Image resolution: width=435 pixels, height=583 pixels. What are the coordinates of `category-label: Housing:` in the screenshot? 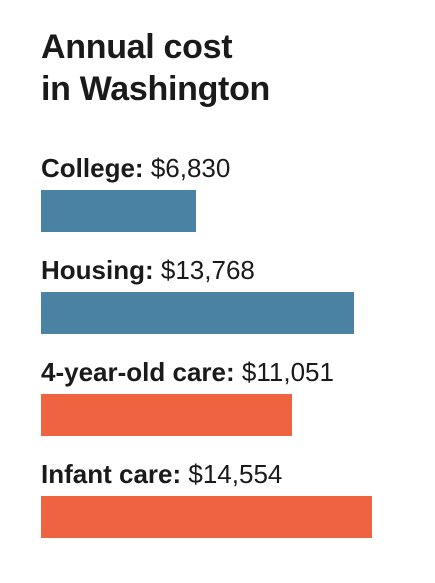 It's located at (97, 270).